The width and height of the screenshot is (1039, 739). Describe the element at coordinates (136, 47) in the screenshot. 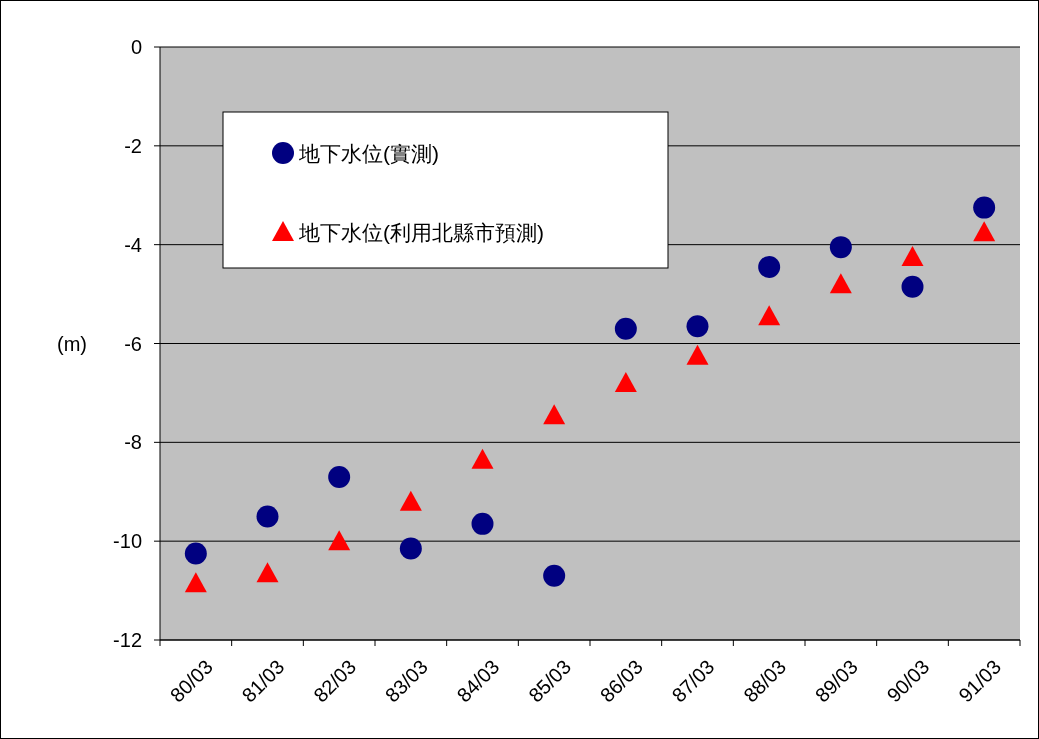

I see `y-tick-label: 0` at that location.